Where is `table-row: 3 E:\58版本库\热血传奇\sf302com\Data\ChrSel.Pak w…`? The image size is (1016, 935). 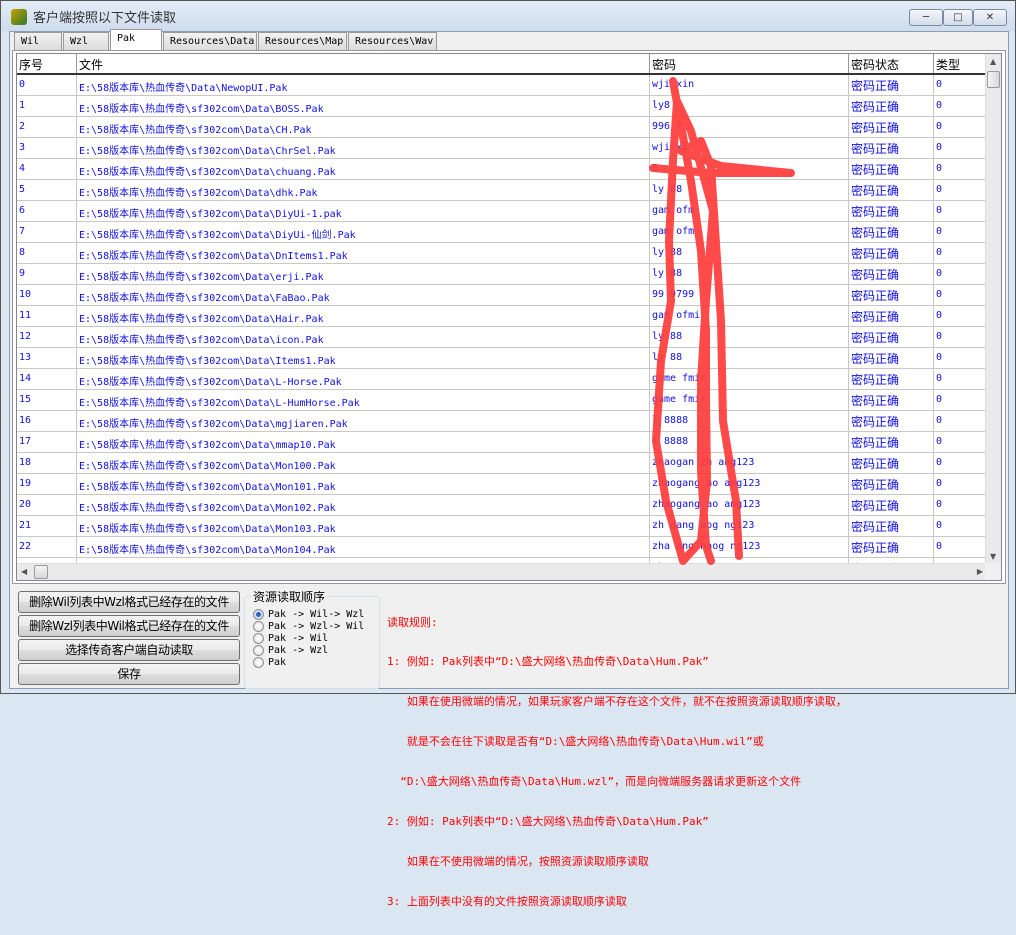
table-row: 3 E:\58版本库\热血传奇\sf302com\Data\ChrSel.Pak w… is located at coordinates (502, 148).